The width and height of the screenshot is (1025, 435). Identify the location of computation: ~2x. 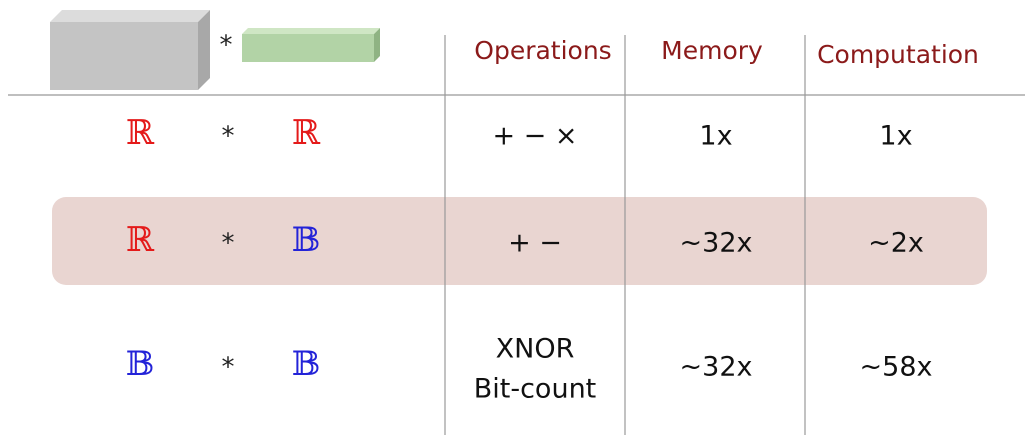
(896, 243).